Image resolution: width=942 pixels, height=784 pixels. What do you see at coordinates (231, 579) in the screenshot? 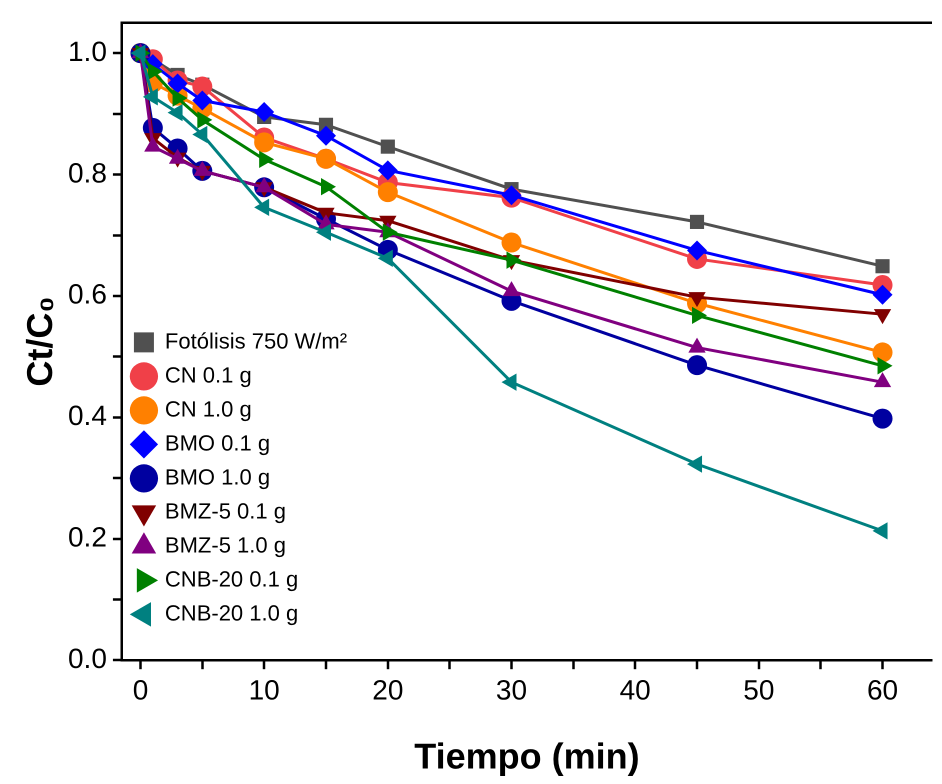
I see `legend-label: CNB-20 0.1 g` at bounding box center [231, 579].